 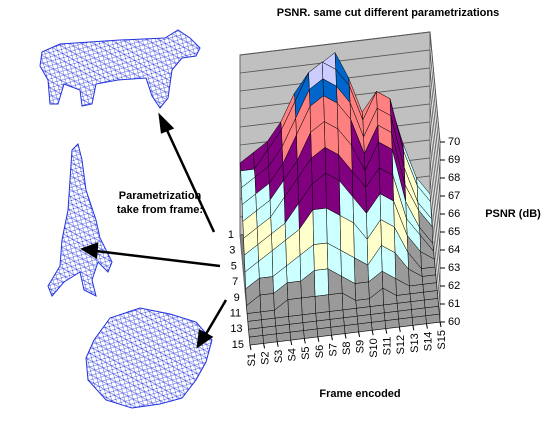 I want to click on z-tick-label: 62, so click(x=454, y=286).